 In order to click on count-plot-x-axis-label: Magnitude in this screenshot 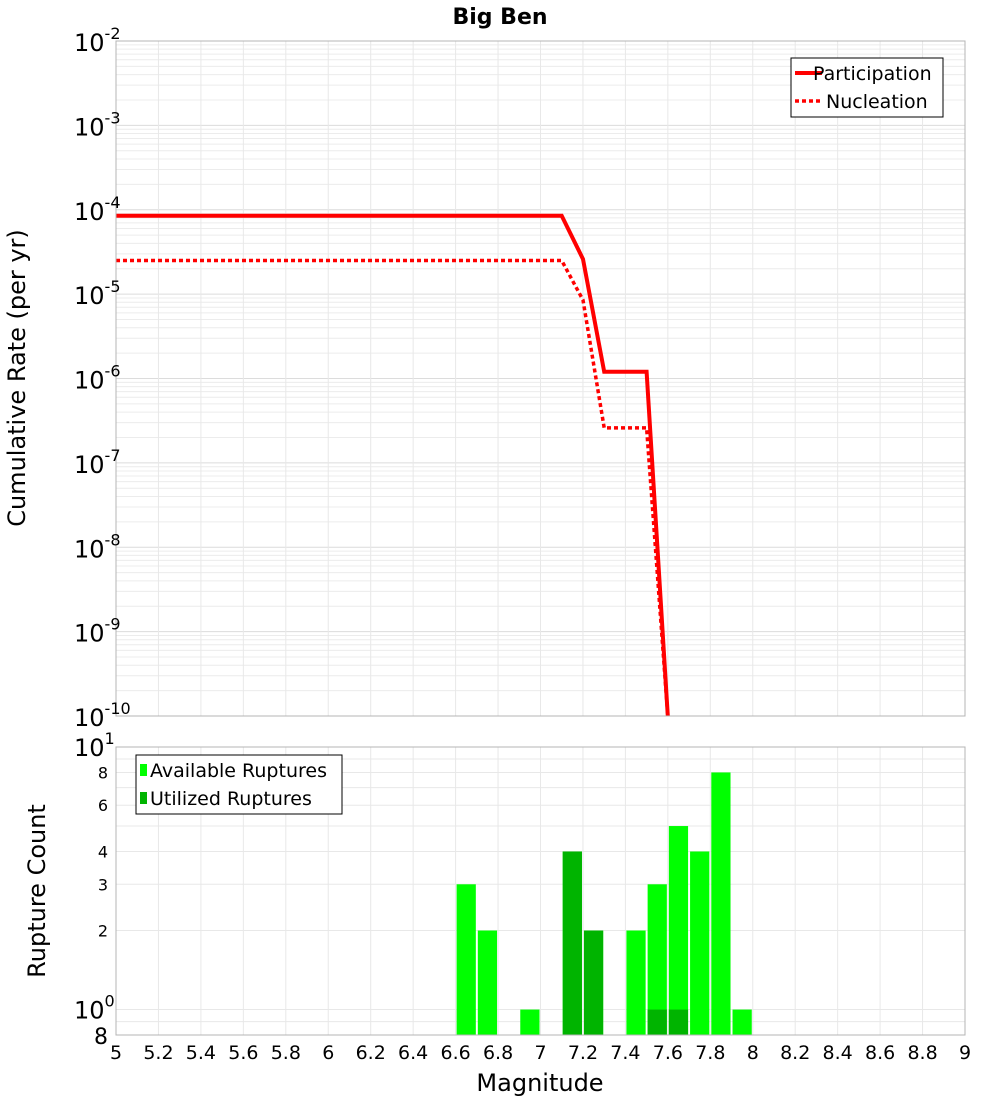, I will do `click(539, 1083)`.